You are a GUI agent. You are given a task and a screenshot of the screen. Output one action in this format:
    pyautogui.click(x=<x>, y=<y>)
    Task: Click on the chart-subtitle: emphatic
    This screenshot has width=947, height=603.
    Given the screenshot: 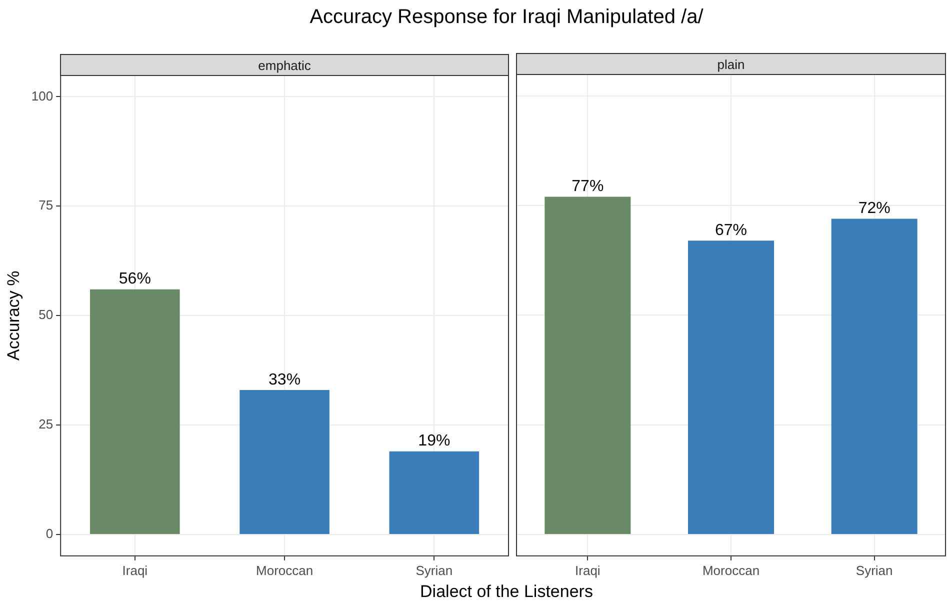 What is the action you would take?
    pyautogui.click(x=284, y=65)
    